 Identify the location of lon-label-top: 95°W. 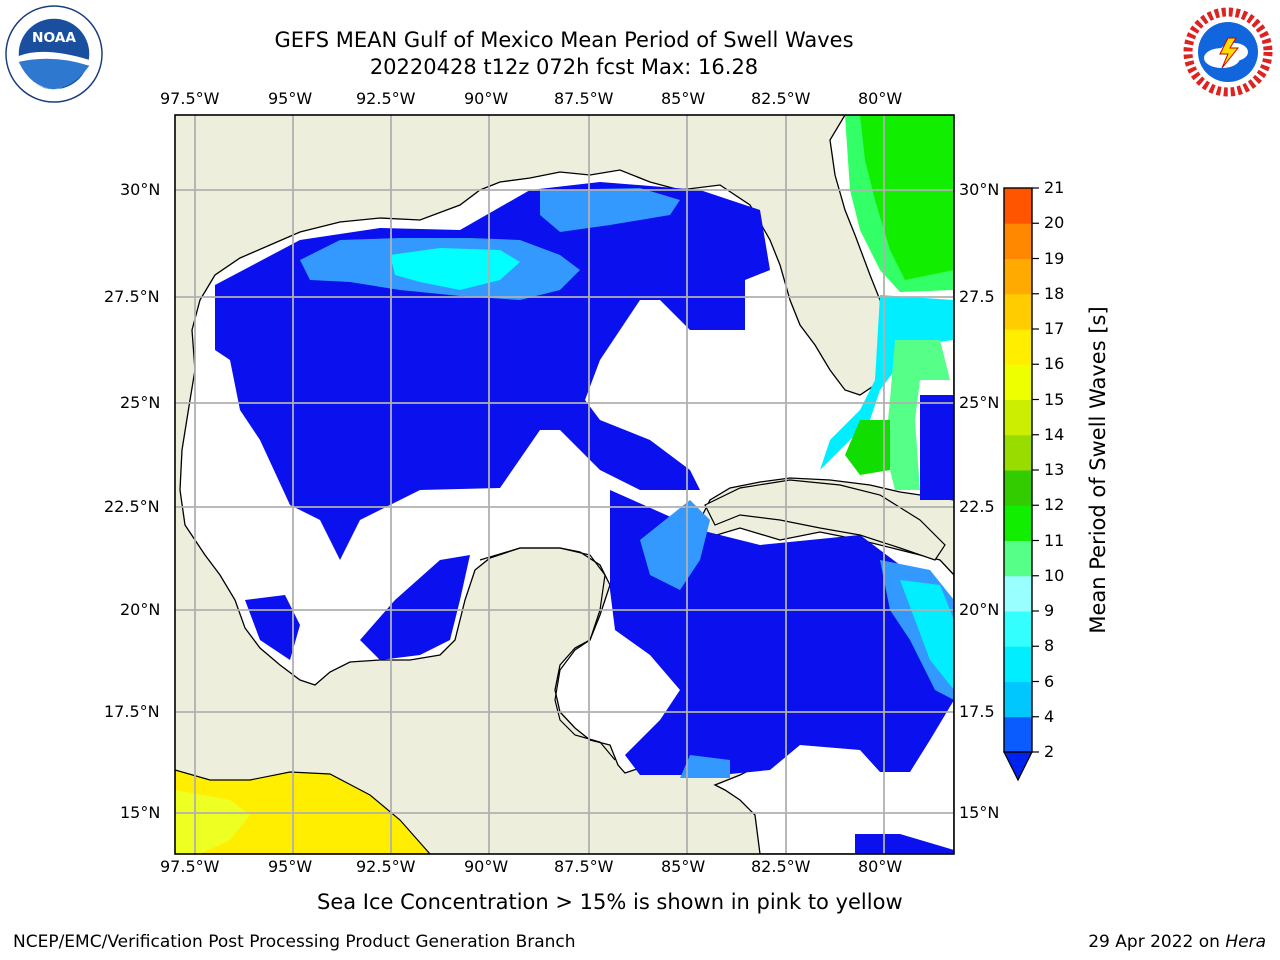
(290, 98).